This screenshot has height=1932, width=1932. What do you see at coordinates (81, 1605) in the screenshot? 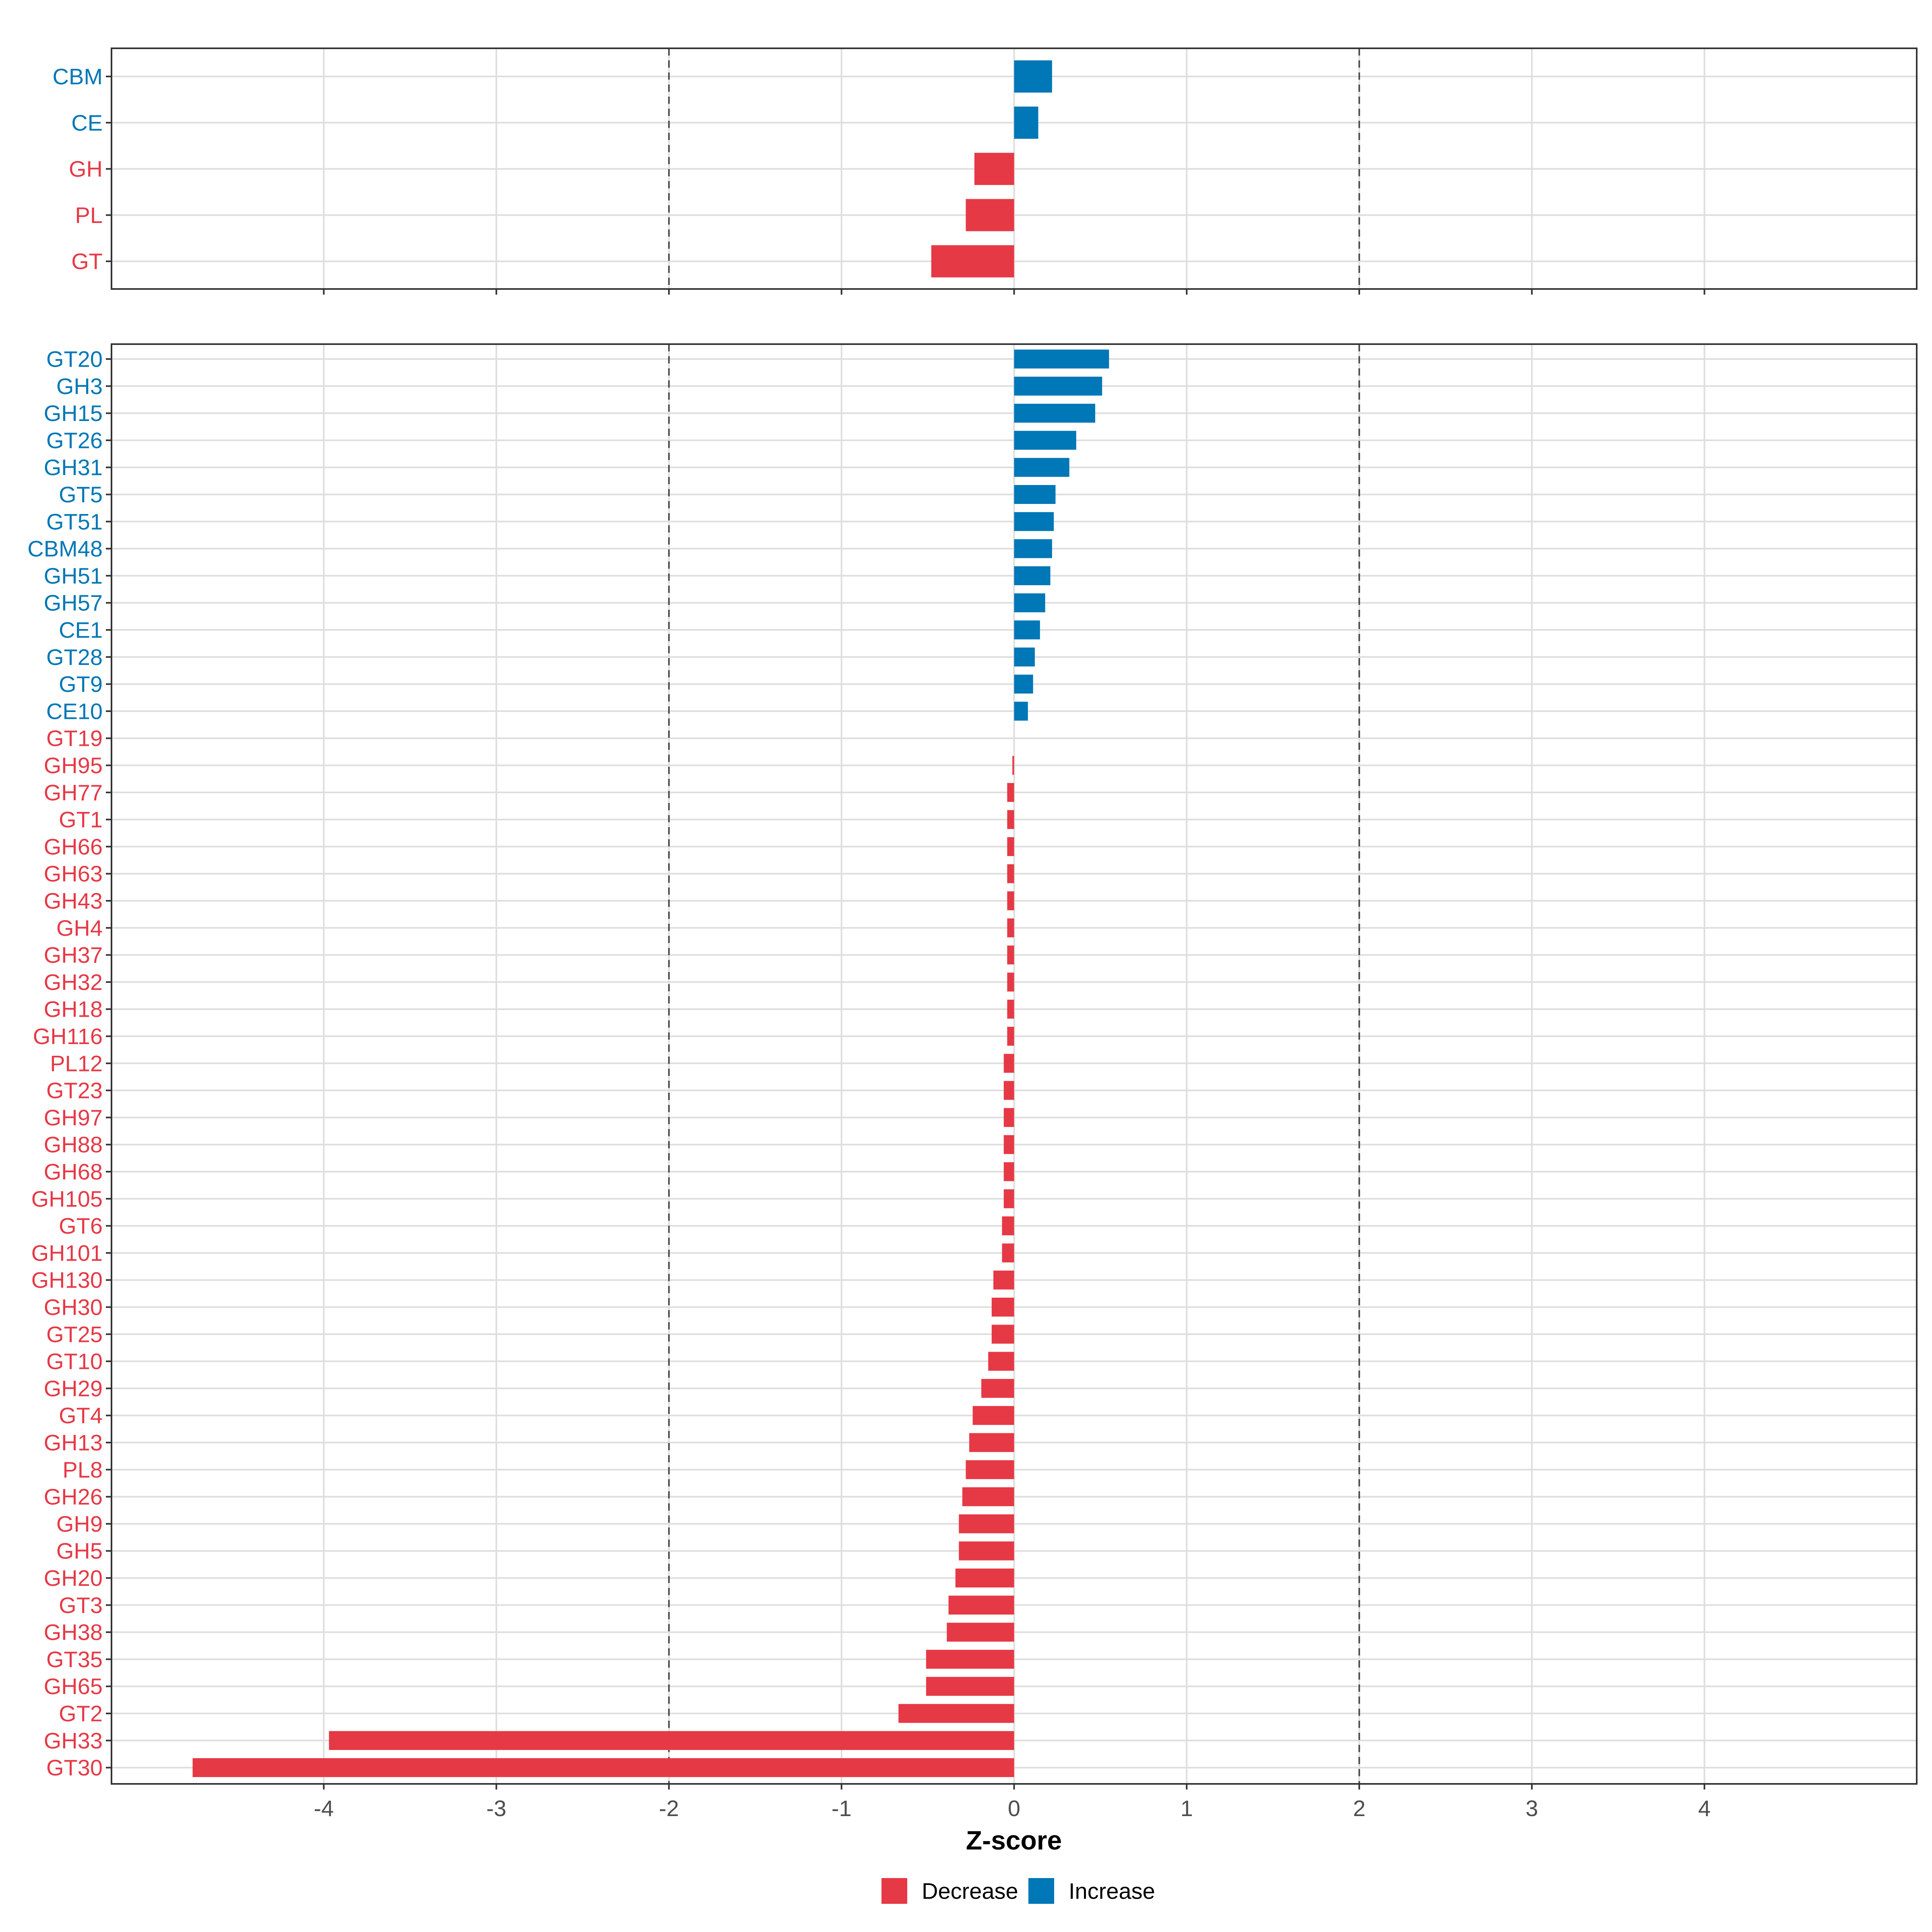
I see `y-tick-label: GT3` at bounding box center [81, 1605].